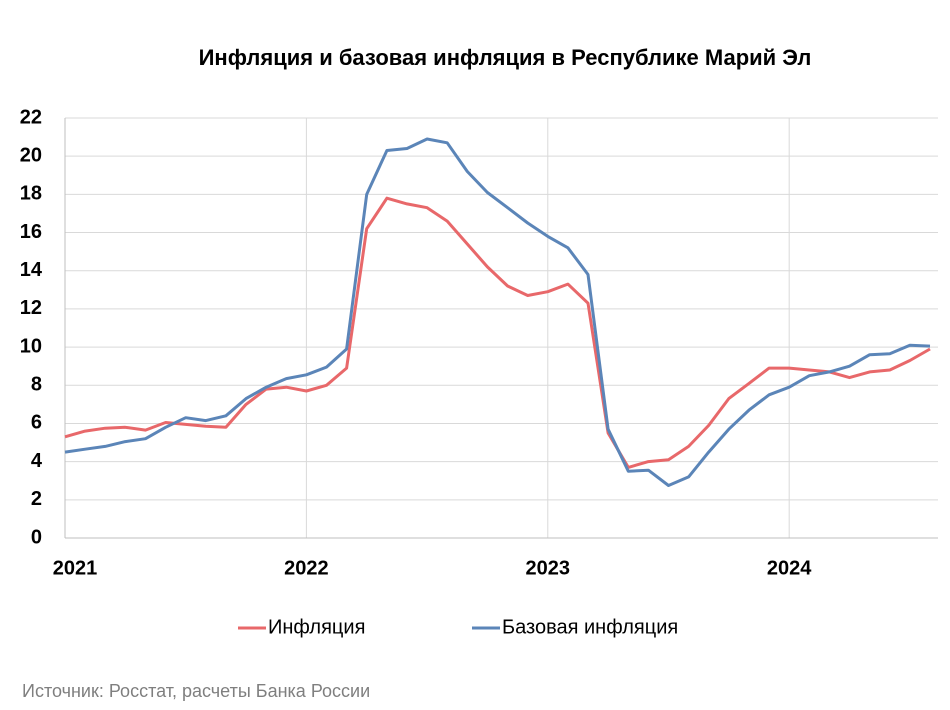 This screenshot has height=710, width=950. Describe the element at coordinates (31, 155) in the screenshot. I see `y-tick-label: 20` at that location.